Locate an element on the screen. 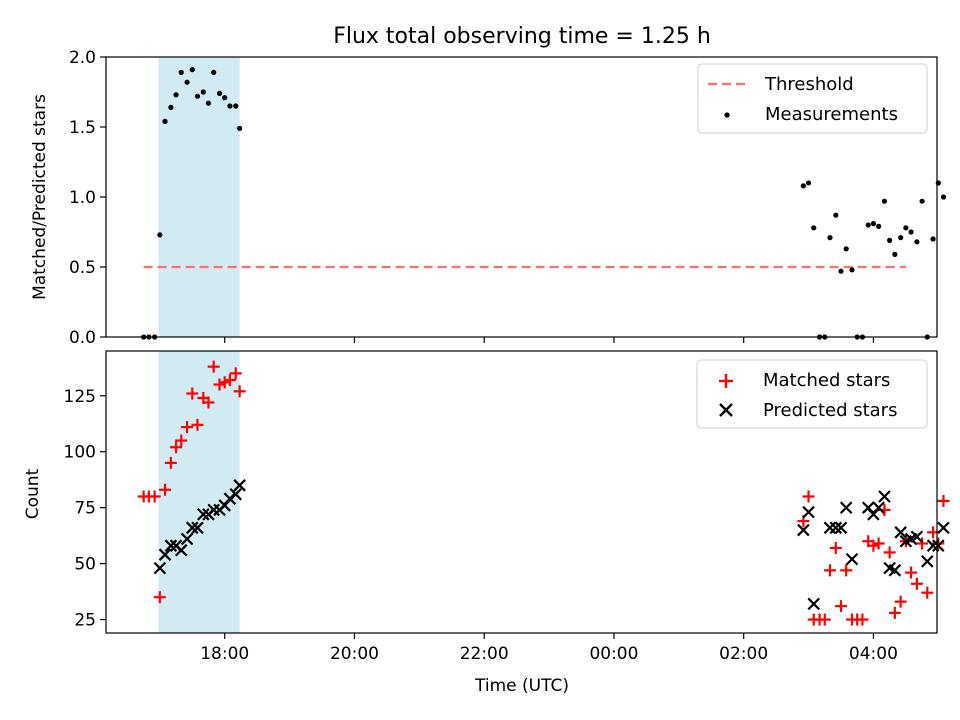 This screenshot has width=960, height=720. xtick-label: 20:00 is located at coordinates (354, 654).